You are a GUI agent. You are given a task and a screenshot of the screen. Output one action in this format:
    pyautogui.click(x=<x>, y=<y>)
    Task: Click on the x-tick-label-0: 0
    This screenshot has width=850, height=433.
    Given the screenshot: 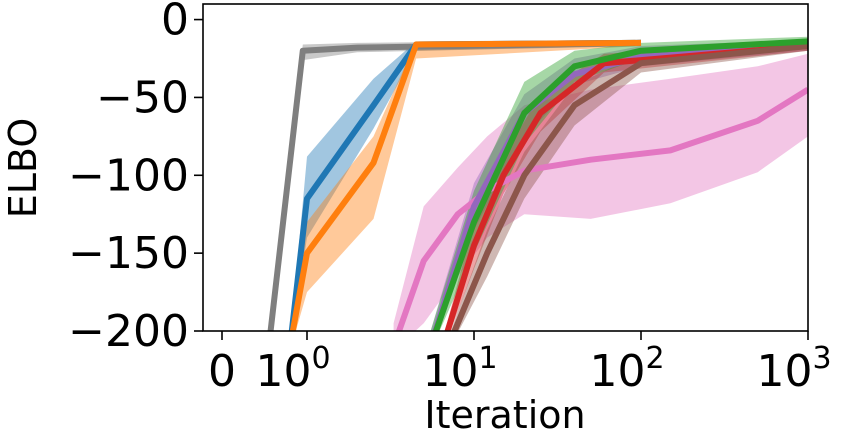 What is the action you would take?
    pyautogui.click(x=222, y=371)
    